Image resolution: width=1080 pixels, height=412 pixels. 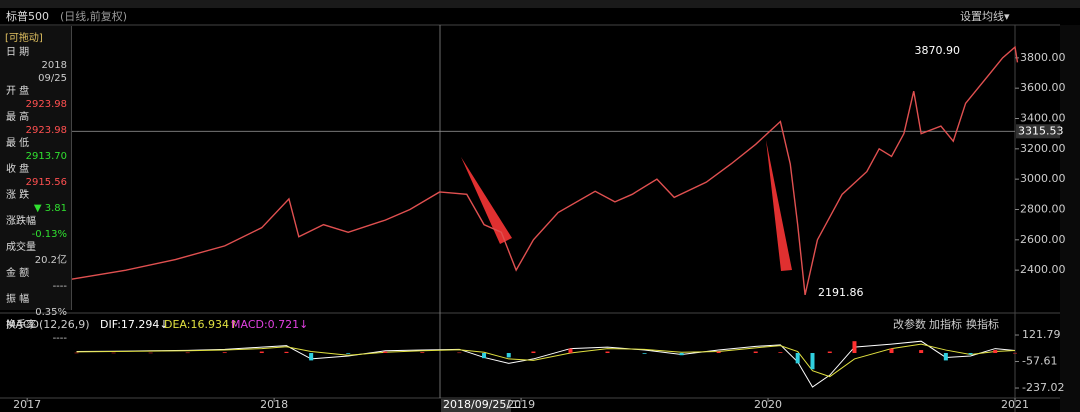 I want to click on field-label: 换手率, so click(x=21, y=325).